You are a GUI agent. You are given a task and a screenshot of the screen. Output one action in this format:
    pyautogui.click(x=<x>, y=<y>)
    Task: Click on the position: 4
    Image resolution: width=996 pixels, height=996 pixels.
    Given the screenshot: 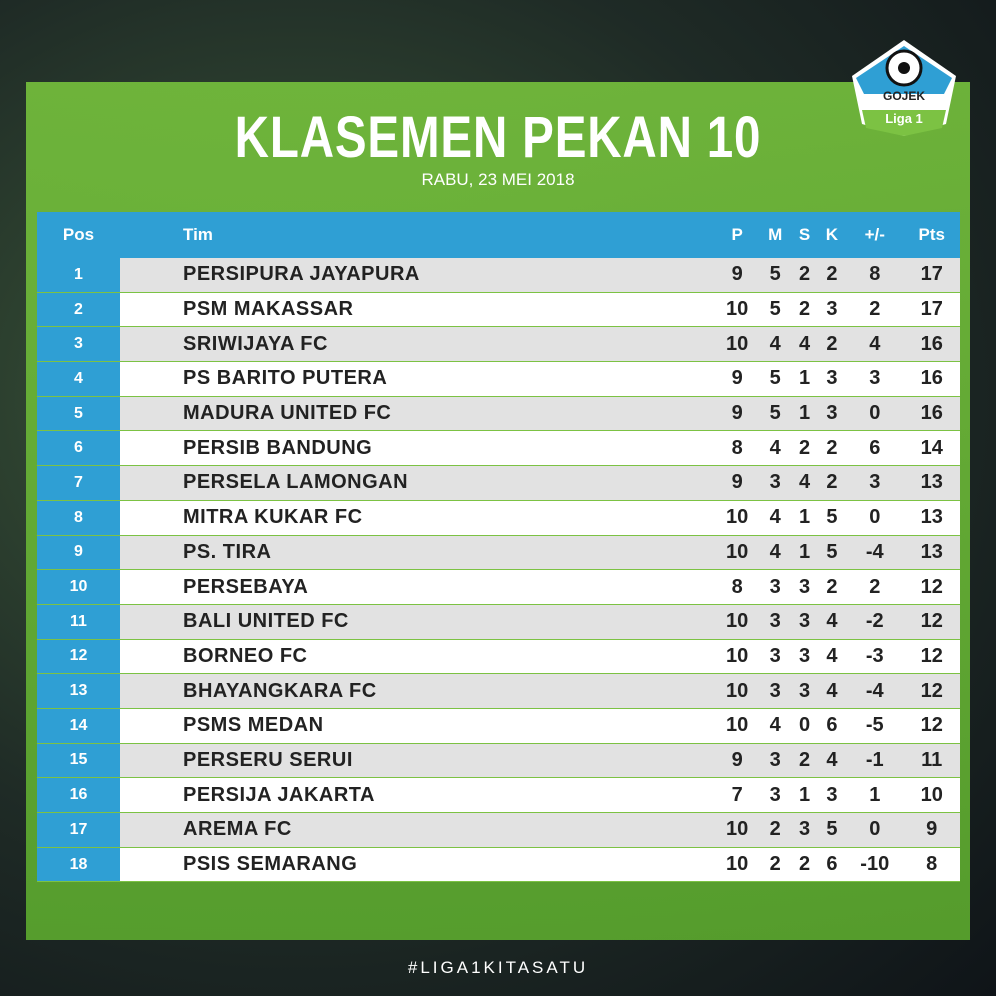 What is the action you would take?
    pyautogui.click(x=78, y=379)
    